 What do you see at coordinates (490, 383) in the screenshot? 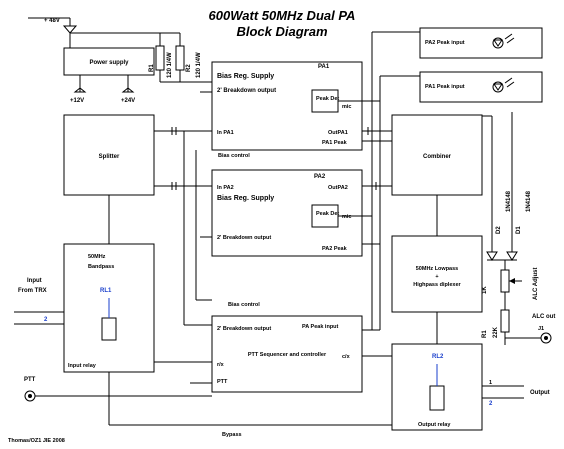
I see `pin-1-label: 1` at bounding box center [490, 383].